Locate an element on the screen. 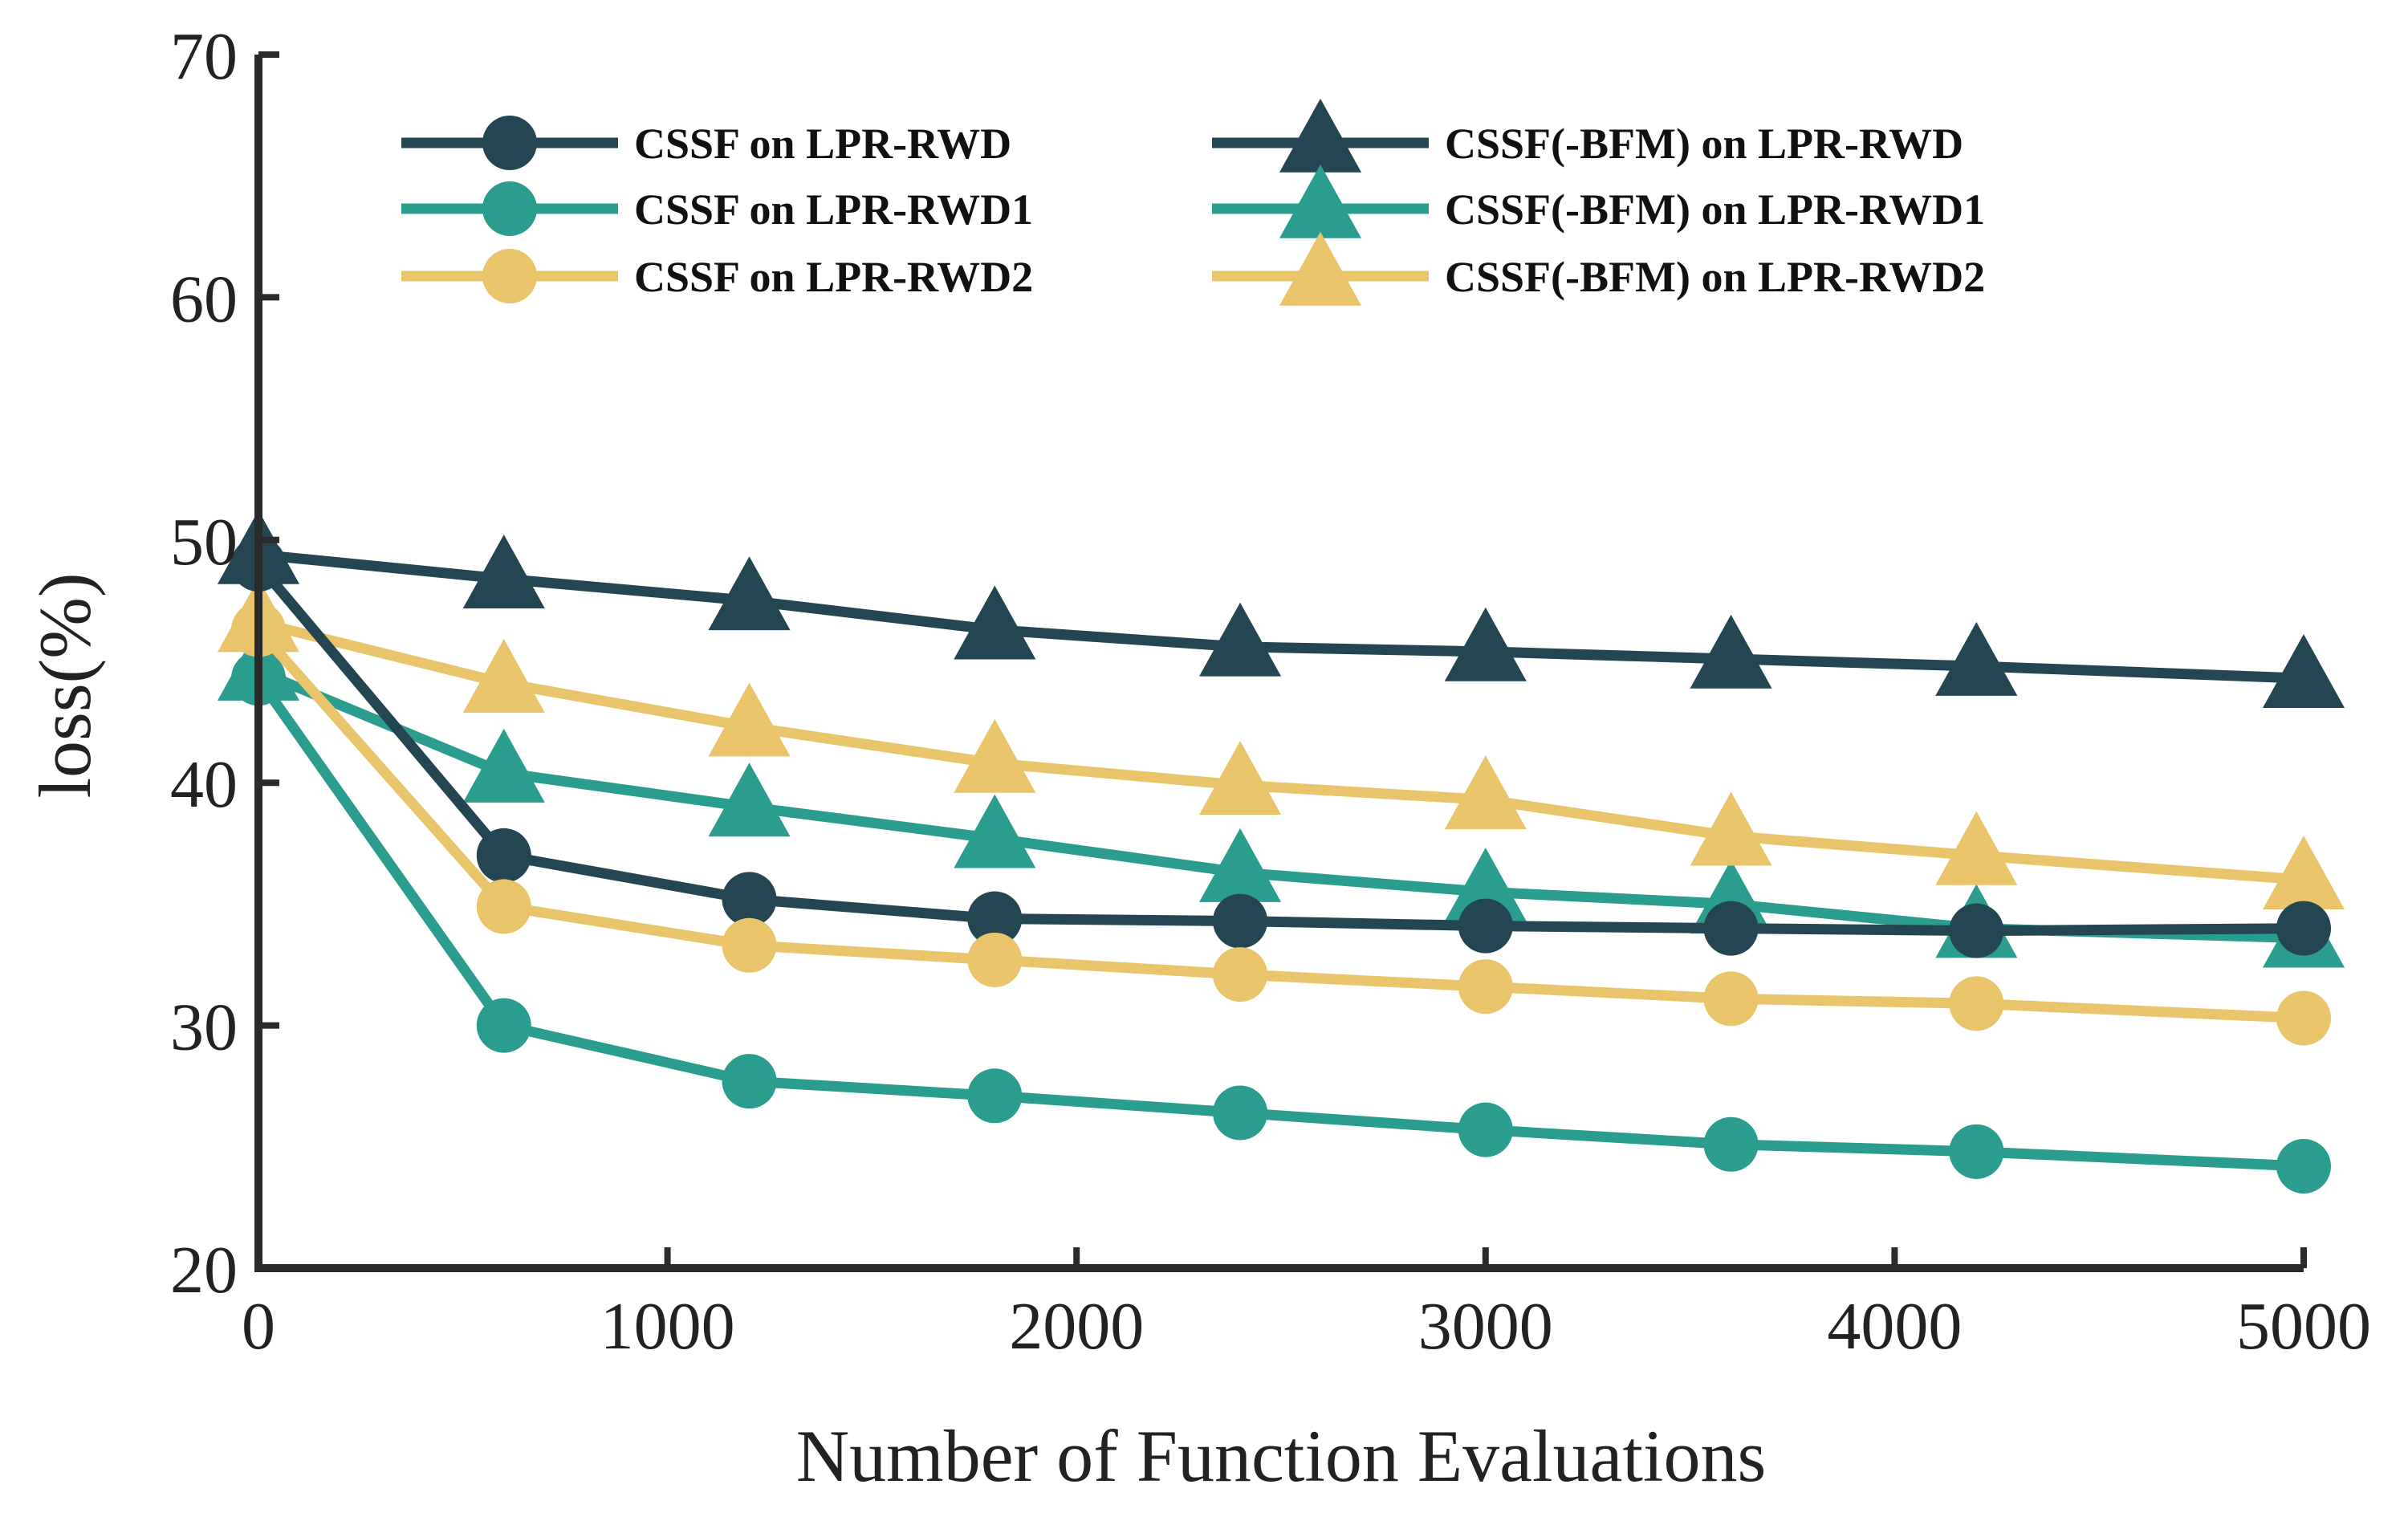 The image size is (2408, 1521). x-tick-label: 1000 is located at coordinates (667, 1326).